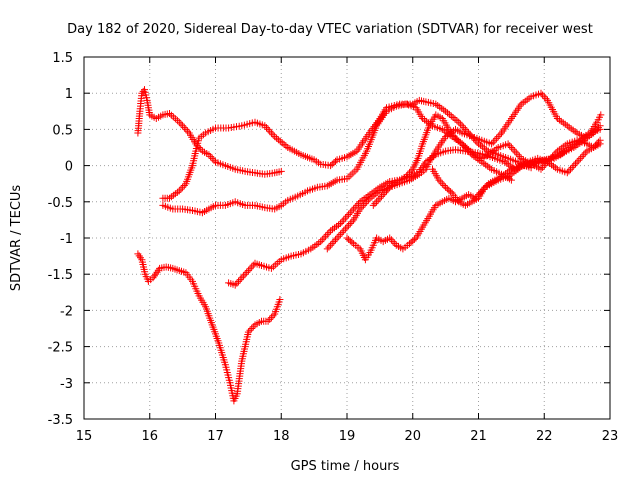 The height and width of the screenshot is (484, 640). Describe the element at coordinates (345, 466) in the screenshot. I see `x-axis-label: GPS time / hours` at that location.